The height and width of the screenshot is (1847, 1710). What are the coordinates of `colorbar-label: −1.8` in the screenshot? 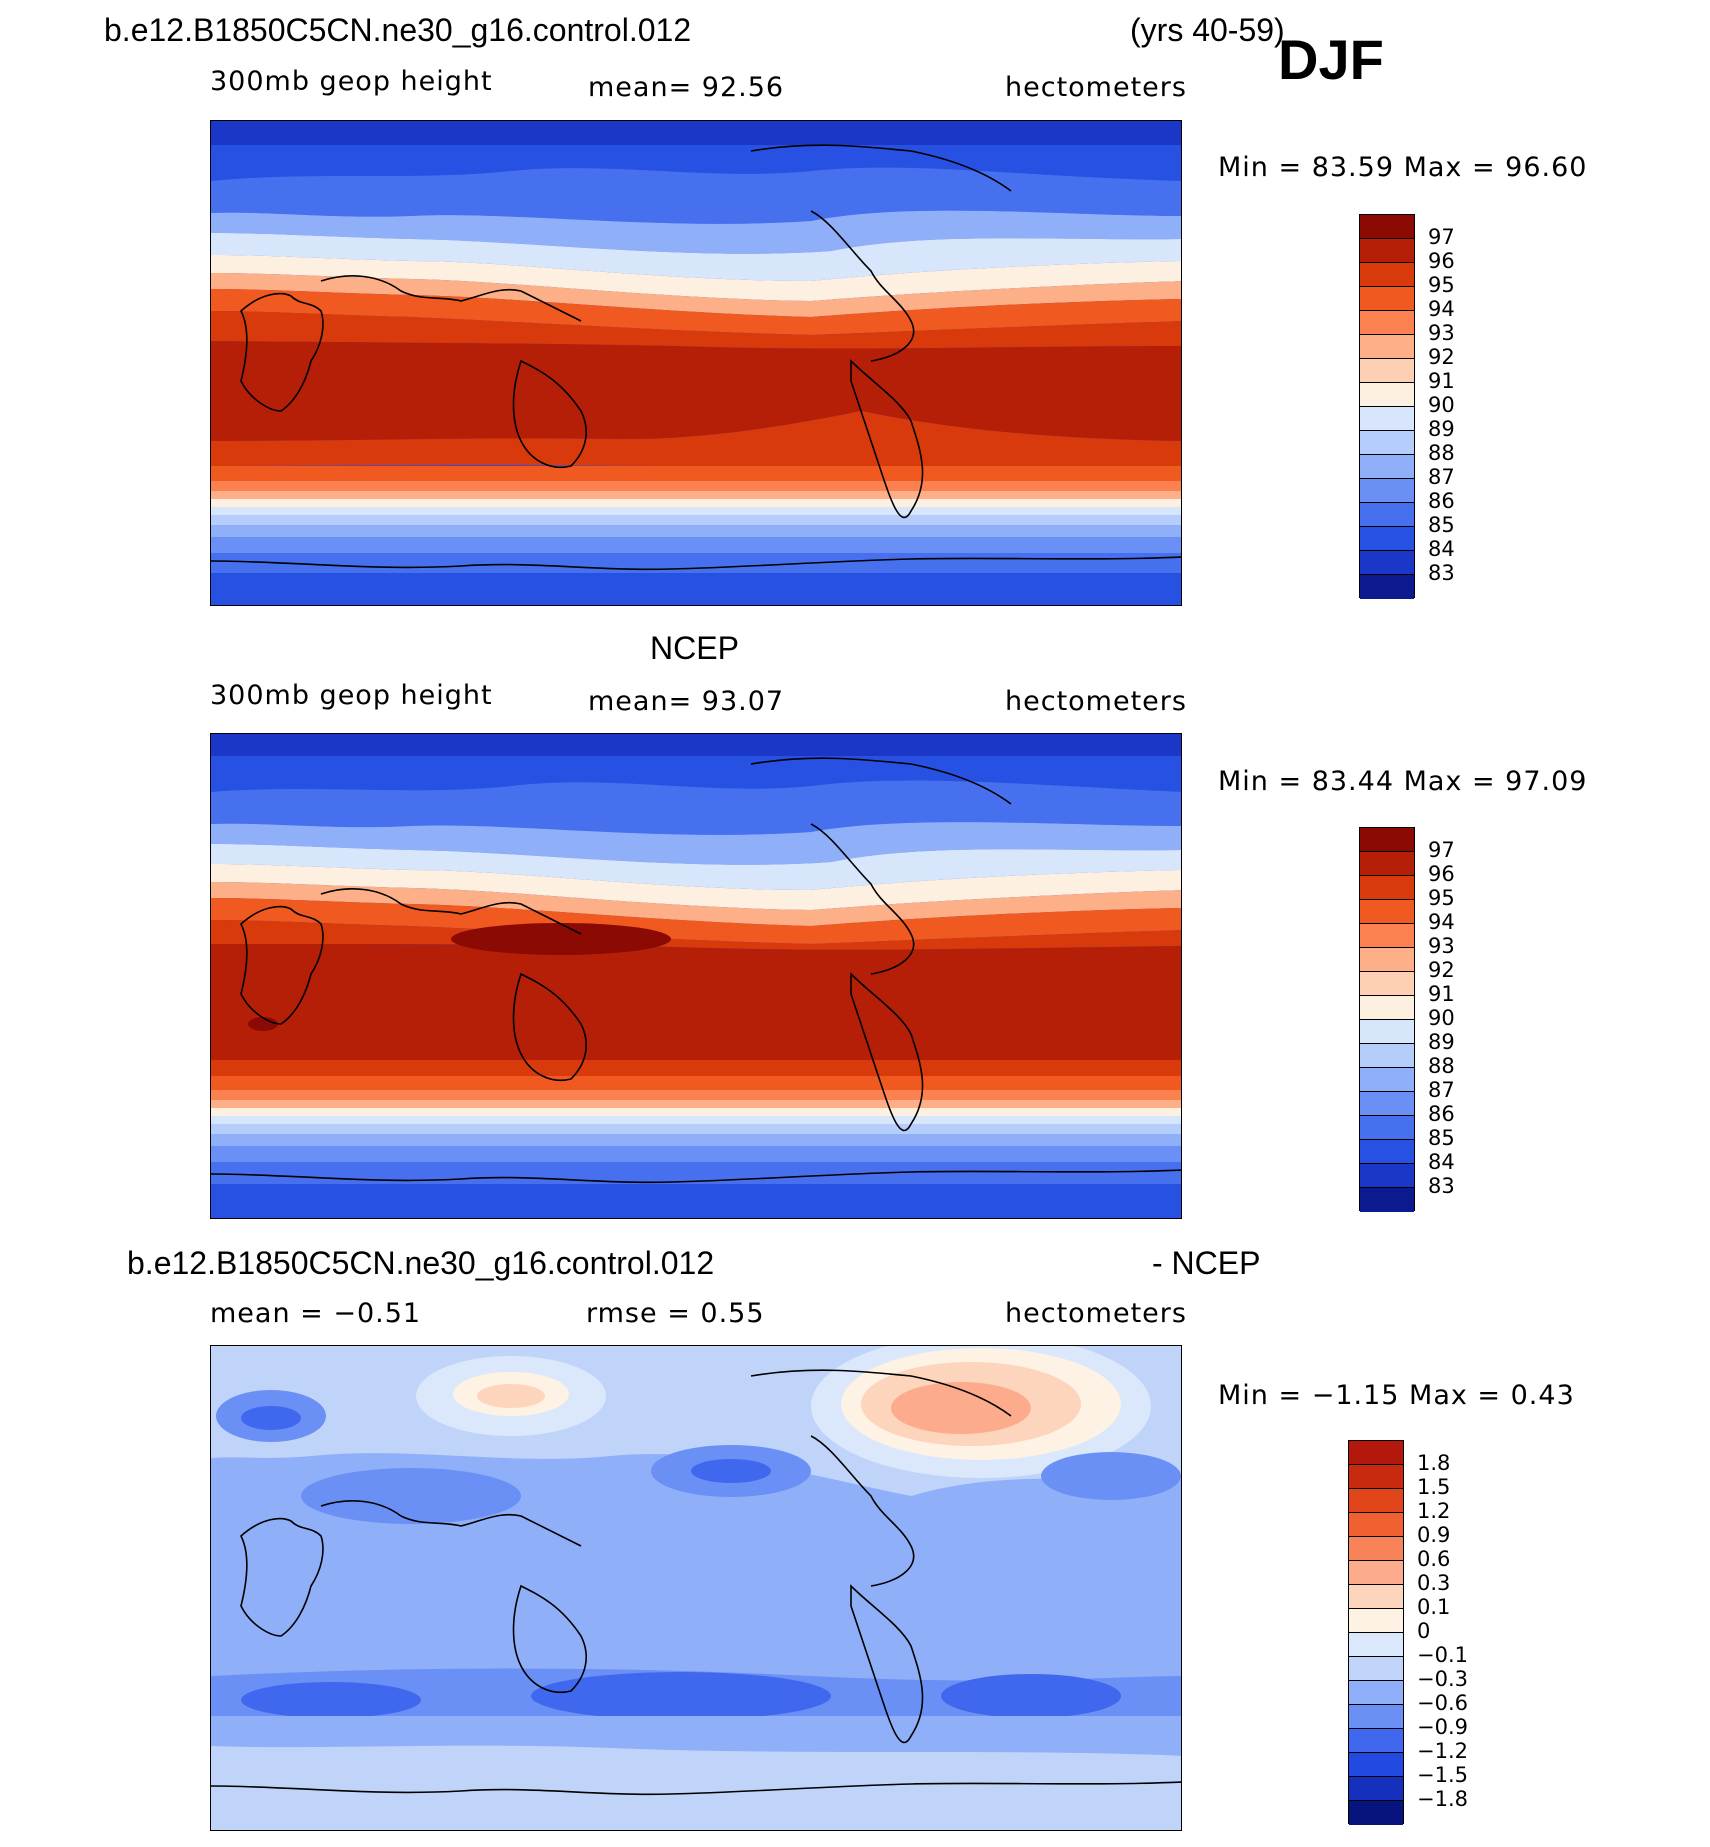 It's located at (1442, 1799).